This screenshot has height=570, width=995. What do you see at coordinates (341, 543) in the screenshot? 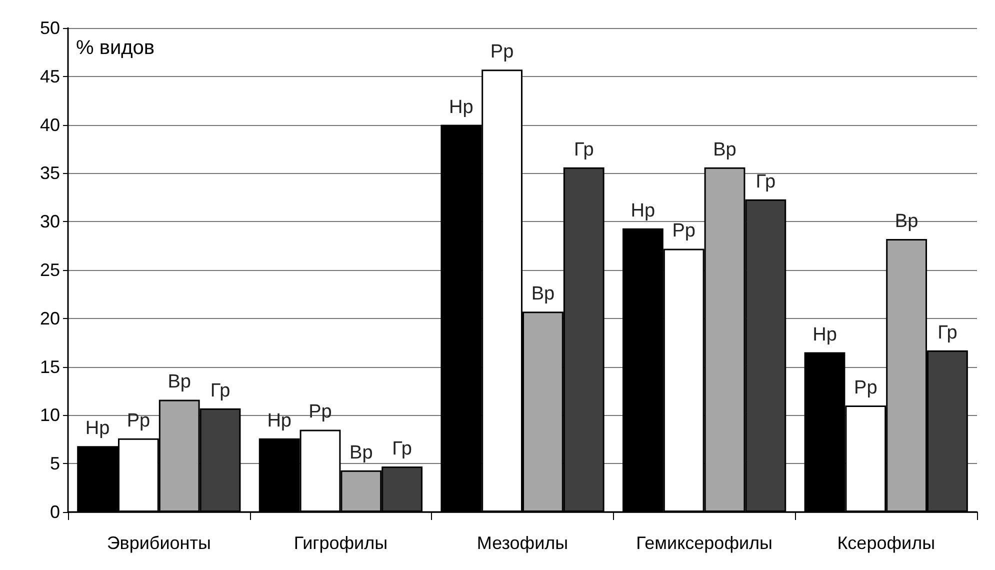
I see `x-tick-label: Гигрофилы` at bounding box center [341, 543].